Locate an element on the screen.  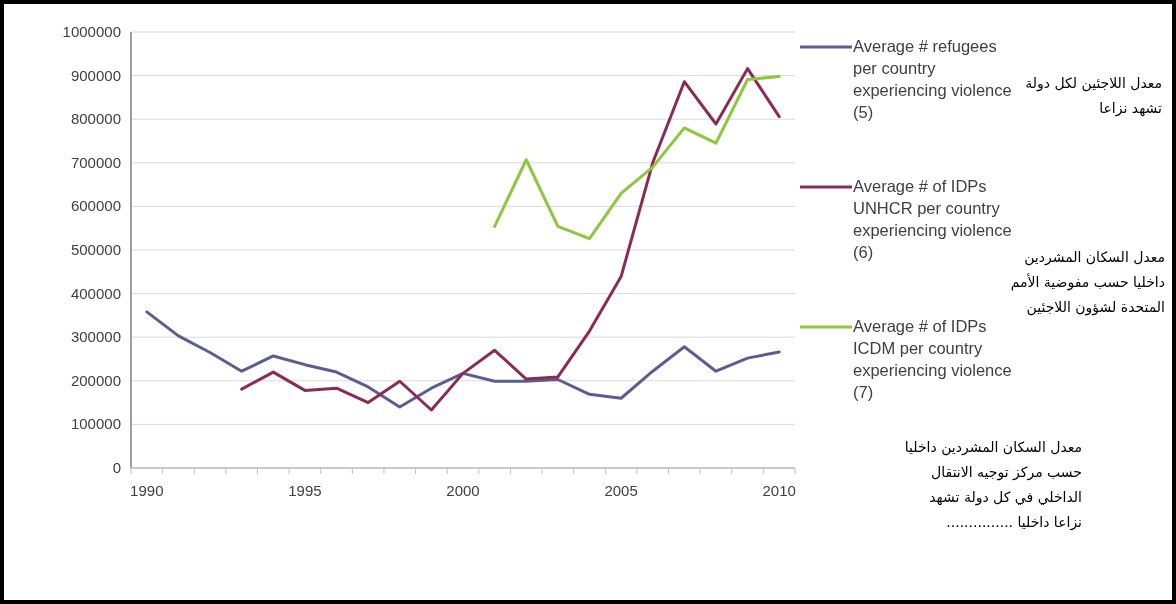
y-tick-label: 700000 is located at coordinates (95, 162).